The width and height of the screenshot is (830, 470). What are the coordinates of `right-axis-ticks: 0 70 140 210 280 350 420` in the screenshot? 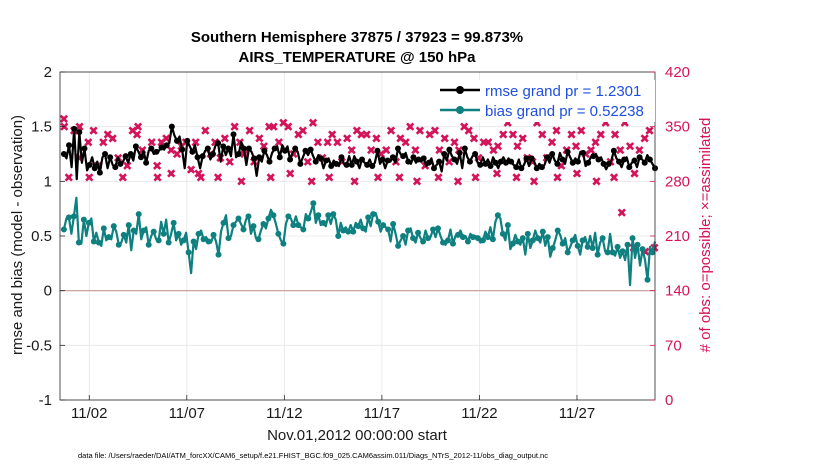 It's located at (670, 236).